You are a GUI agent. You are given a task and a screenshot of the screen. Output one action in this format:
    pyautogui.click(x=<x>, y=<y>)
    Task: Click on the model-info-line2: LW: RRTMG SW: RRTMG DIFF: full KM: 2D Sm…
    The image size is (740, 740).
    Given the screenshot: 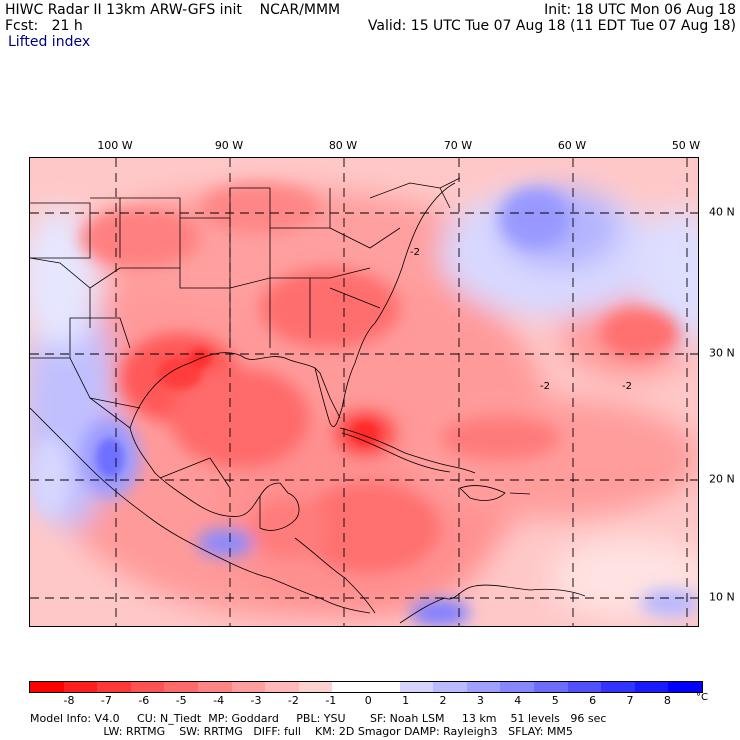 What is the action you would take?
    pyautogui.click(x=301, y=731)
    